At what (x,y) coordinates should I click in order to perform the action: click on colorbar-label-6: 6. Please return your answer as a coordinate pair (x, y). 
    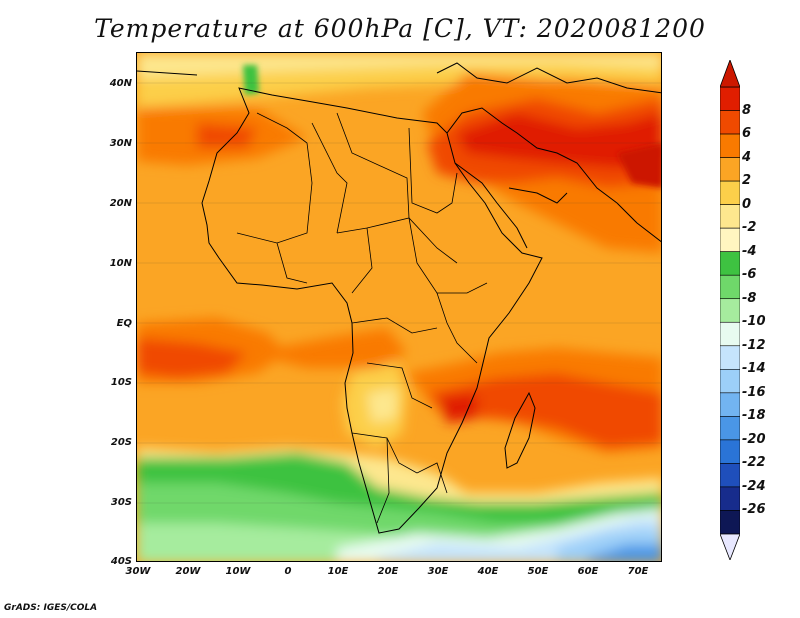
    Looking at the image, I should click on (747, 134).